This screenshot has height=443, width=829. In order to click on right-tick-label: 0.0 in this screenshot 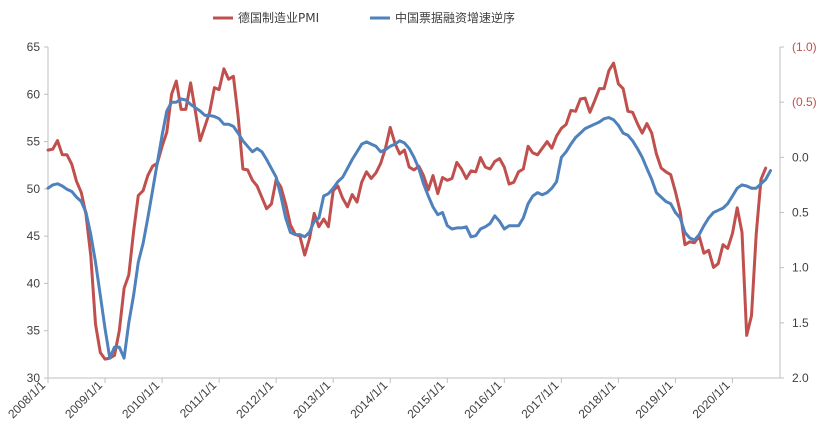, I will do `click(800, 157)`.